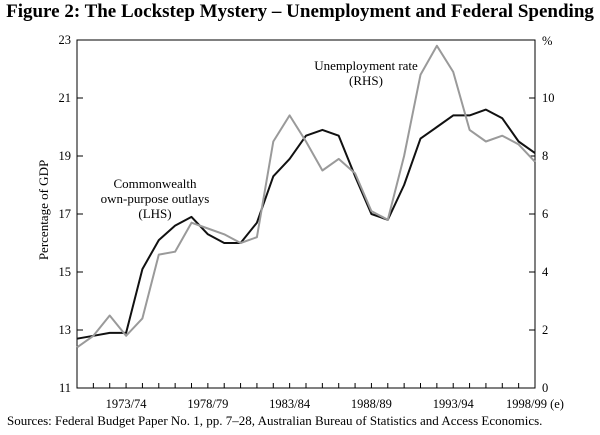  I want to click on left-y-tick-label: 21, so click(65, 98).